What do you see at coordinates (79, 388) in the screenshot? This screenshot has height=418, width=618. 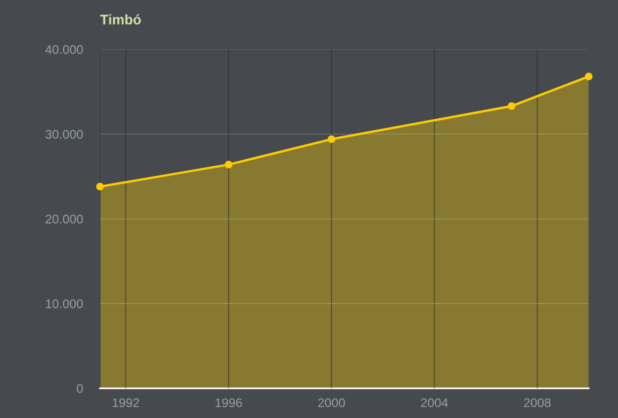 I see `y-tick-label: 0` at bounding box center [79, 388].